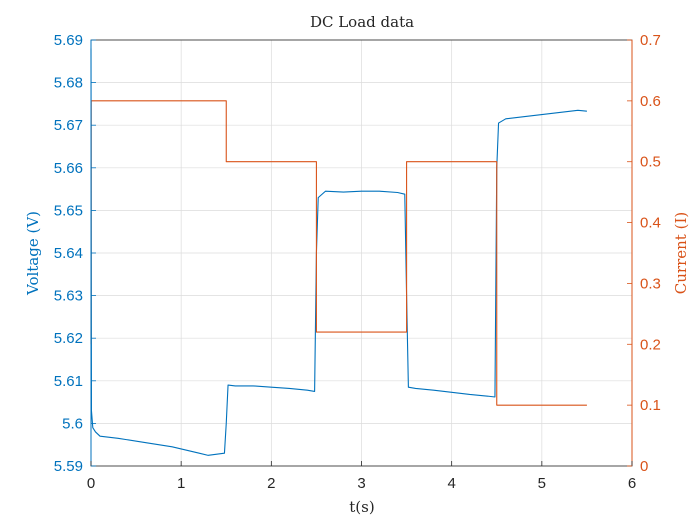  What do you see at coordinates (68, 381) in the screenshot?
I see `left-tick-label: 5.61` at bounding box center [68, 381].